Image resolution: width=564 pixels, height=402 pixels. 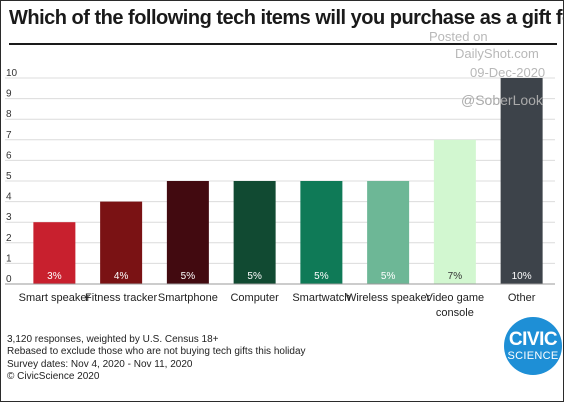 What do you see at coordinates (9, 217) in the screenshot?
I see `y-tick-label: 3` at bounding box center [9, 217].